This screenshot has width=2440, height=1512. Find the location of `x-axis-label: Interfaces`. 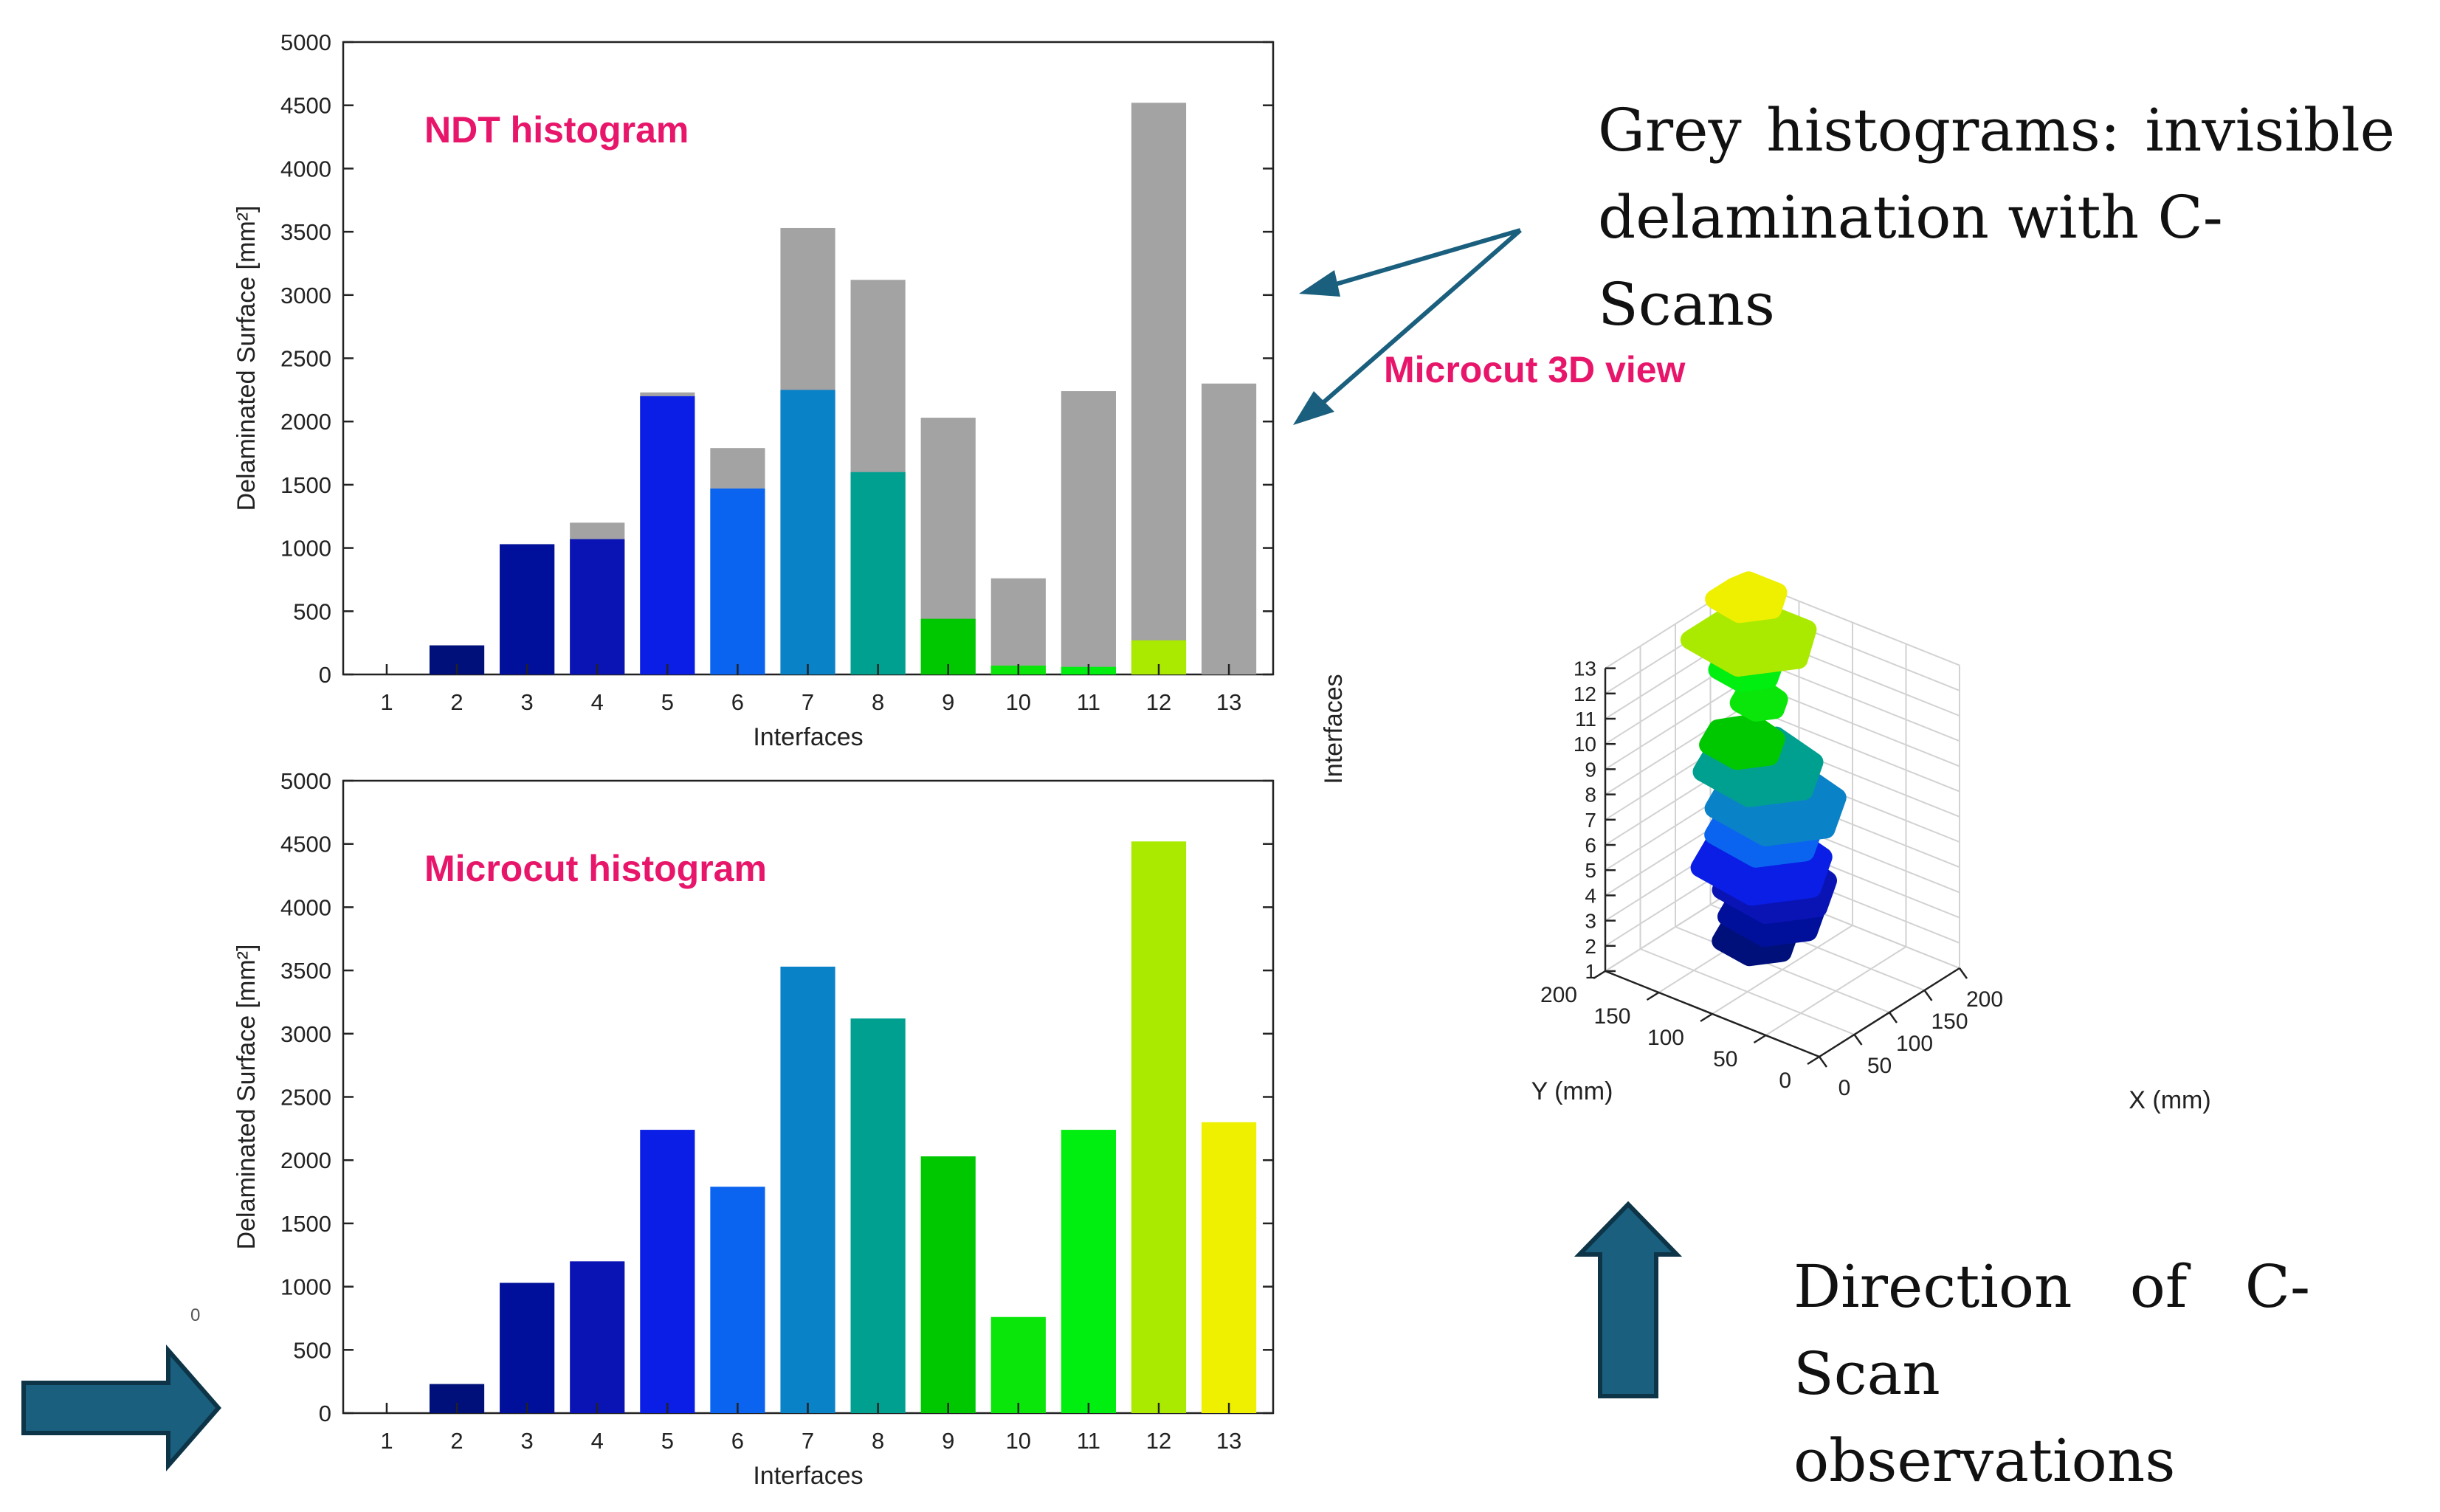

x-axis-label: Interfaces is located at coordinates (808, 737).